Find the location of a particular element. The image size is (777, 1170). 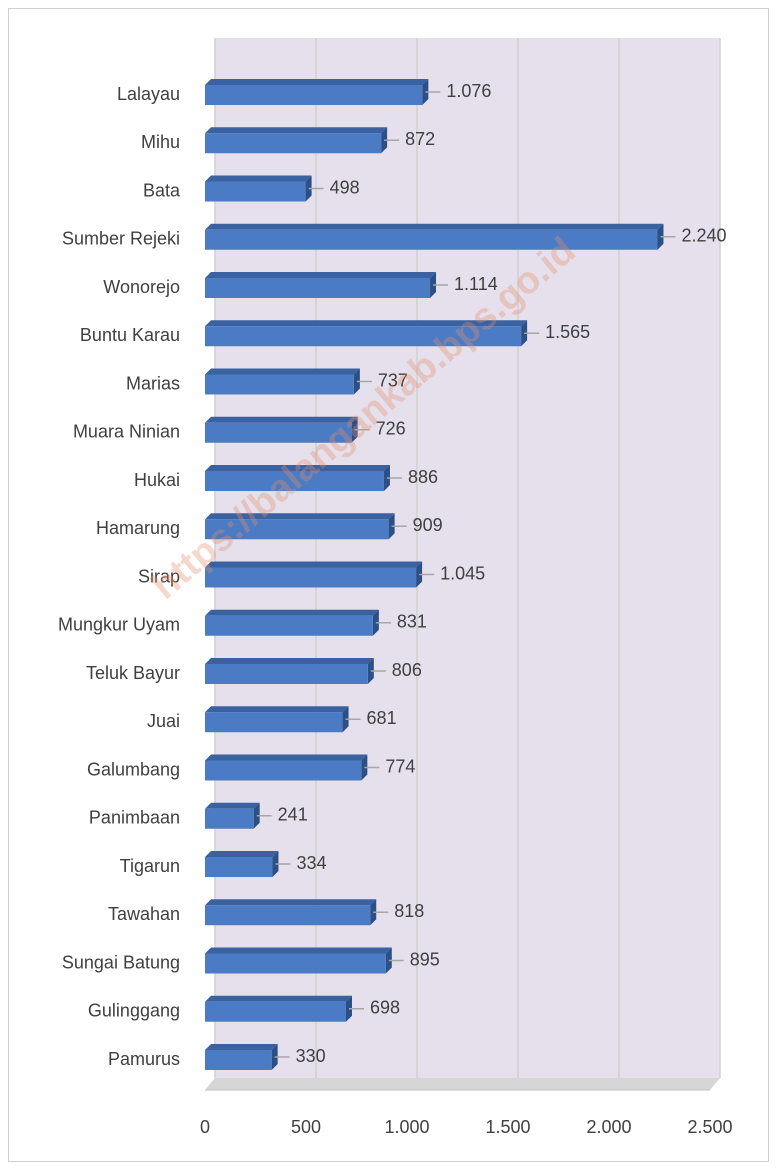

value-label: 1.565 is located at coordinates (567, 332).